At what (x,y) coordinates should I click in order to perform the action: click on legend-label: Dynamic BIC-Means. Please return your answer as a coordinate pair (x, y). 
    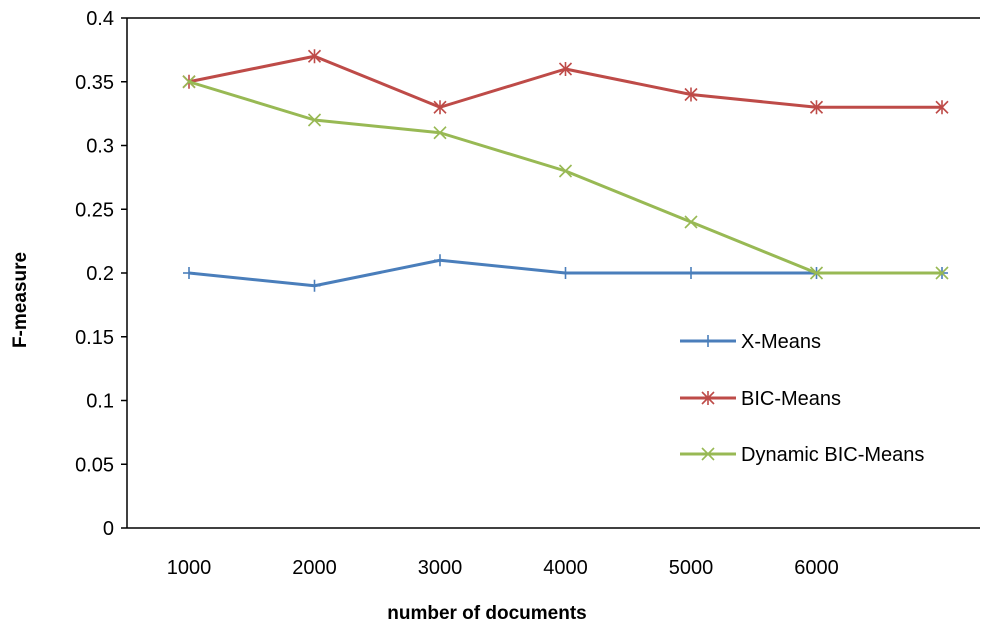
    Looking at the image, I should click on (832, 455).